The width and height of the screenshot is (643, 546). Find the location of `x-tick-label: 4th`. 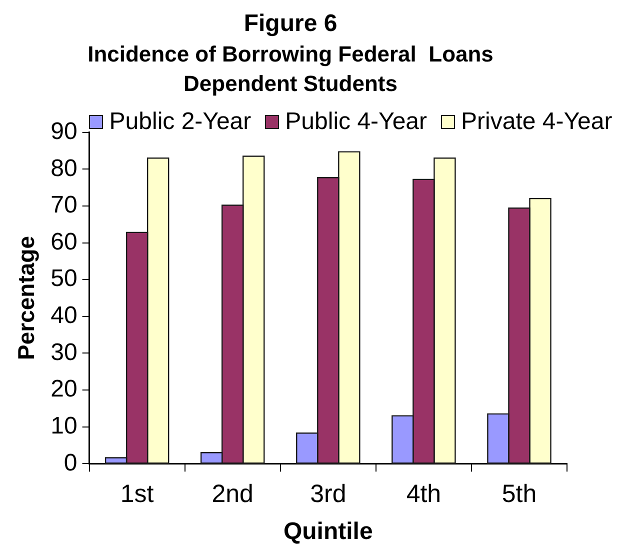

x-tick-label: 4th is located at coordinates (424, 494).